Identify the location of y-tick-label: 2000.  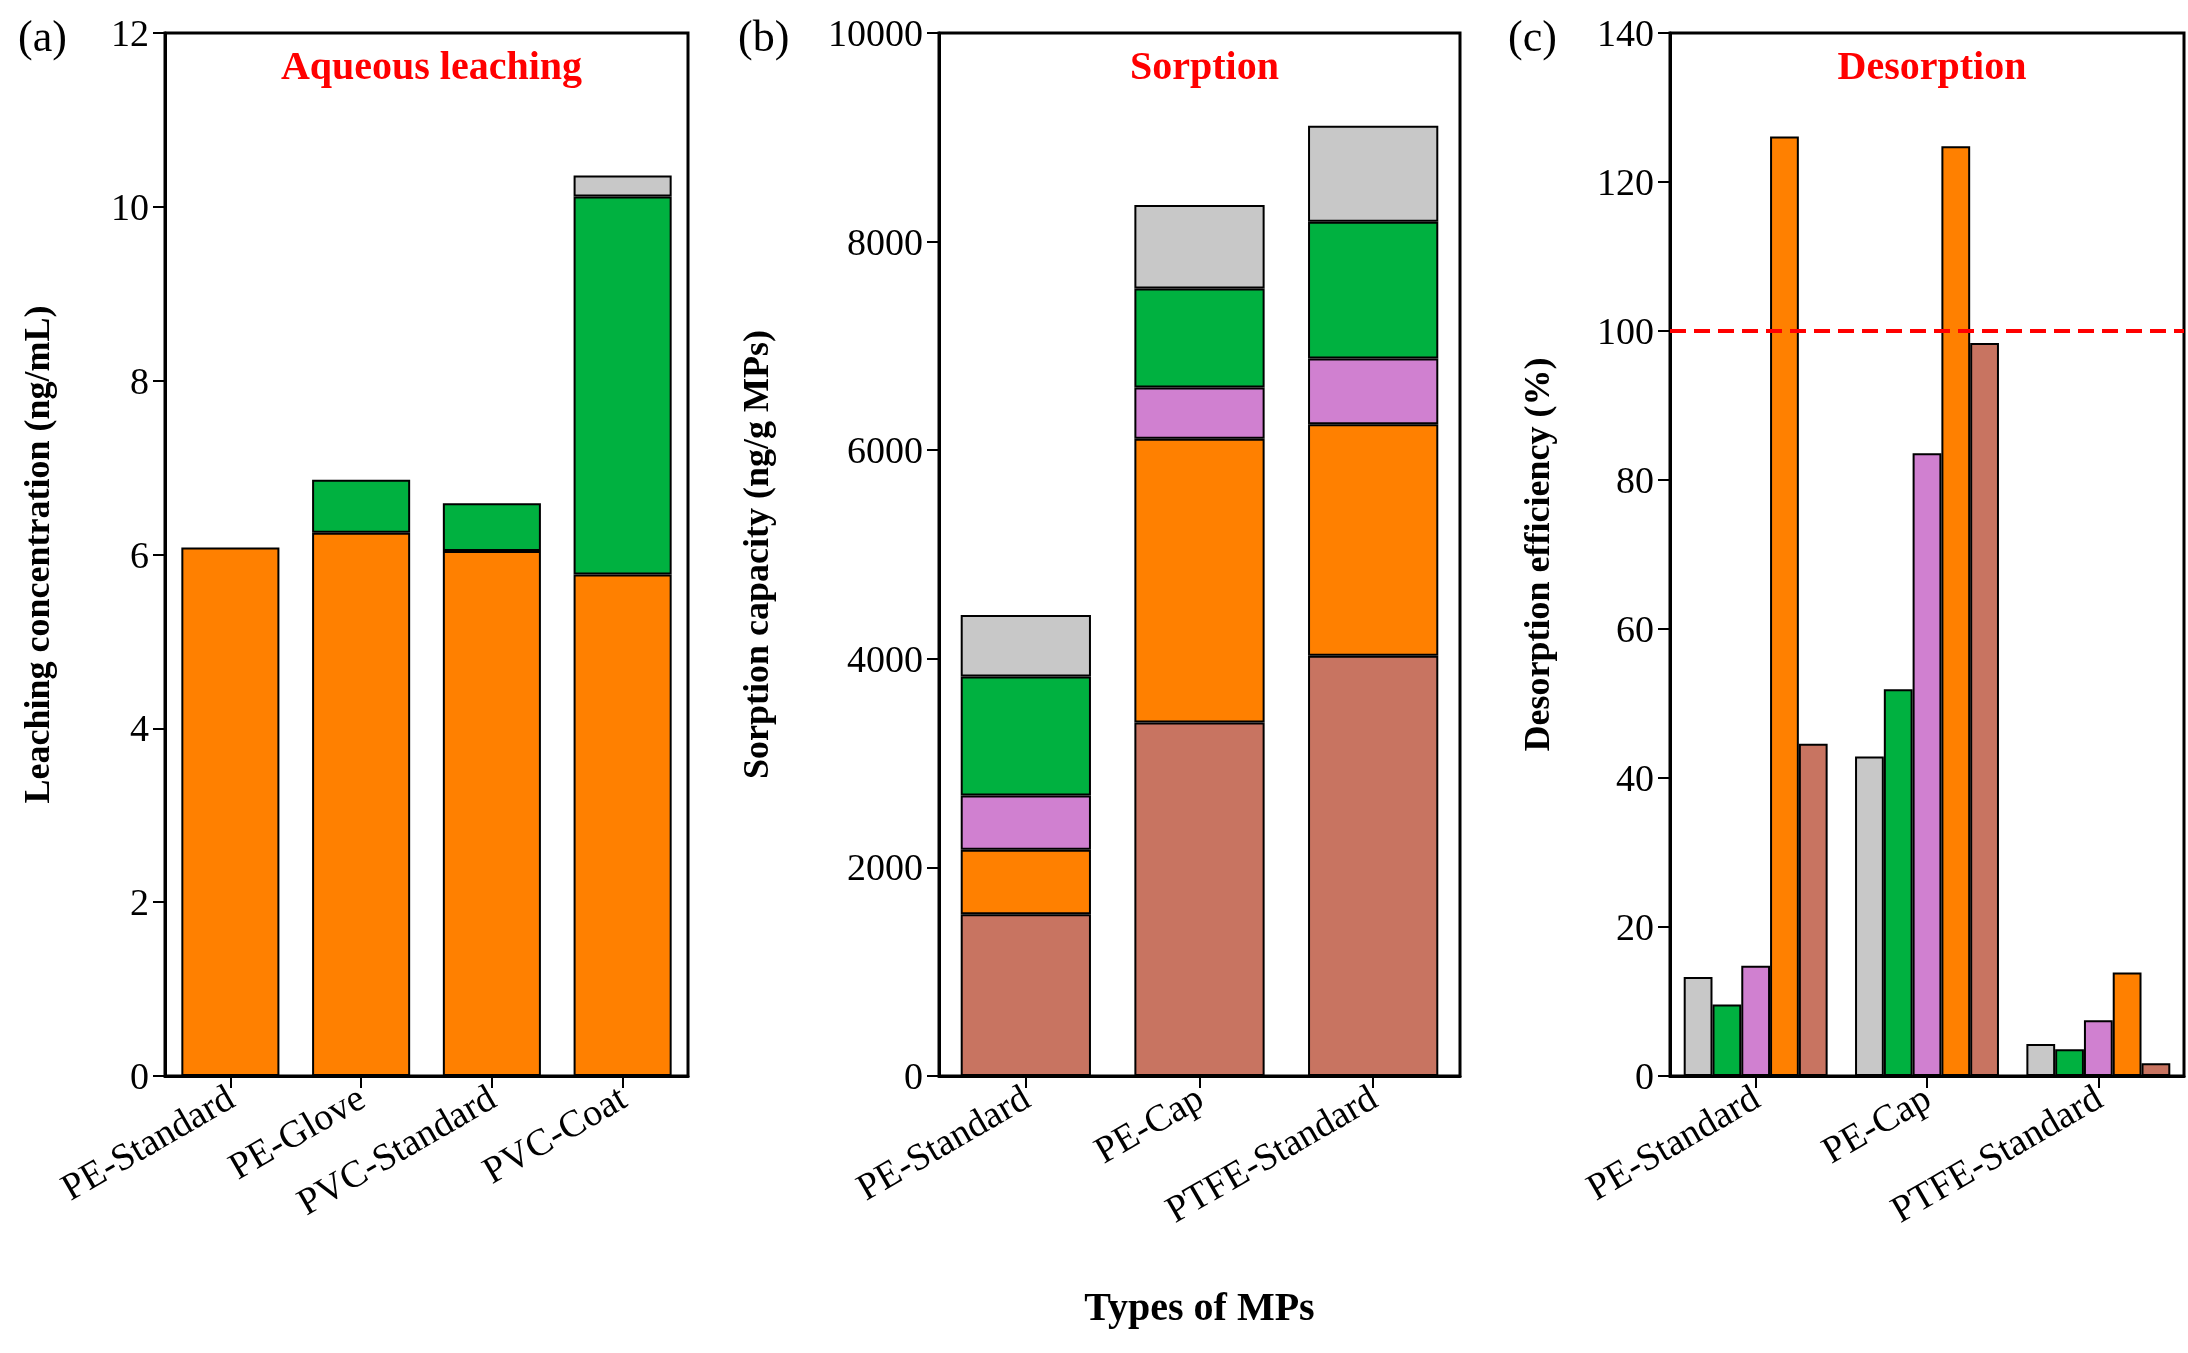
(885, 867).